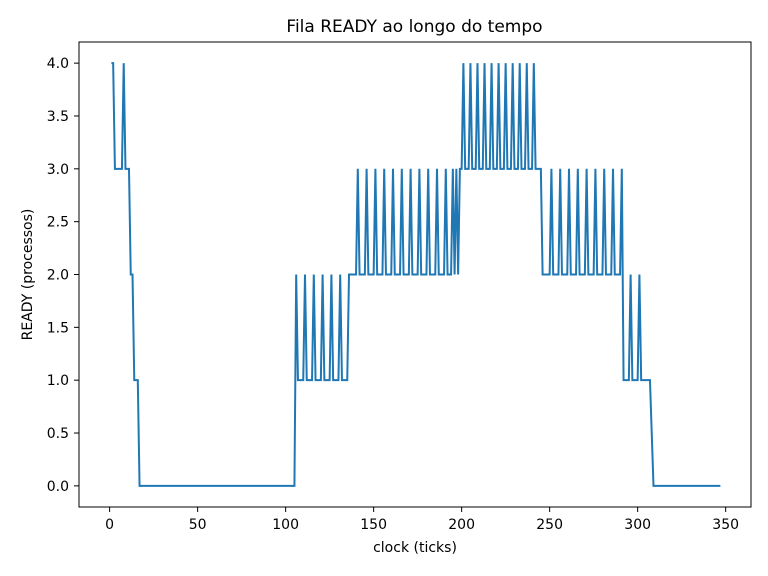 The width and height of the screenshot is (768, 576). What do you see at coordinates (549, 525) in the screenshot?
I see `x-tick-label: 250` at bounding box center [549, 525].